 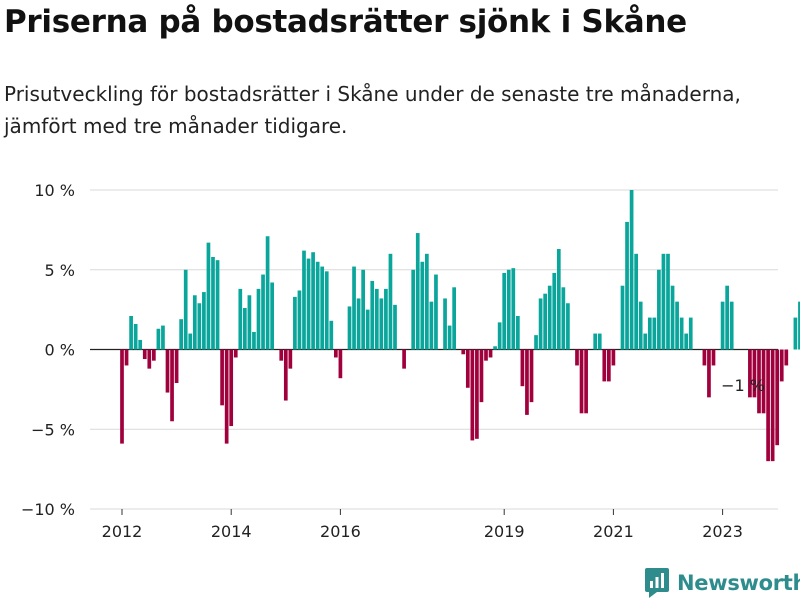 I want to click on newsworthy-logo-icon, so click(x=657, y=583).